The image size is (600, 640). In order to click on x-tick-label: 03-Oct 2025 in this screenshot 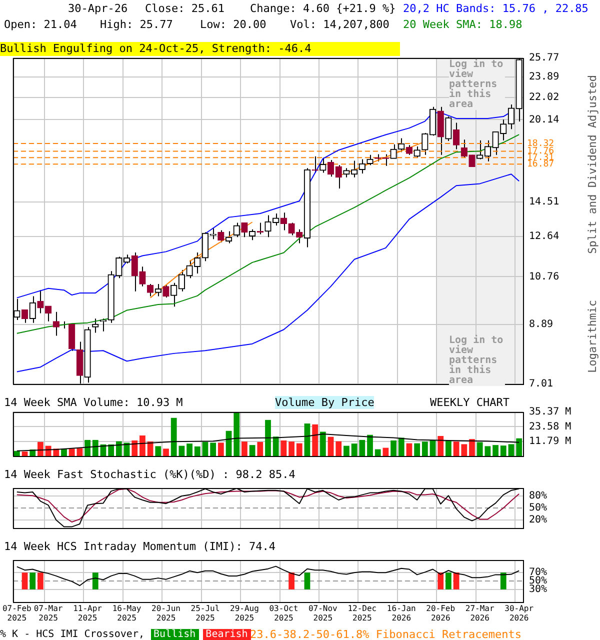, I will do `click(283, 613)`.